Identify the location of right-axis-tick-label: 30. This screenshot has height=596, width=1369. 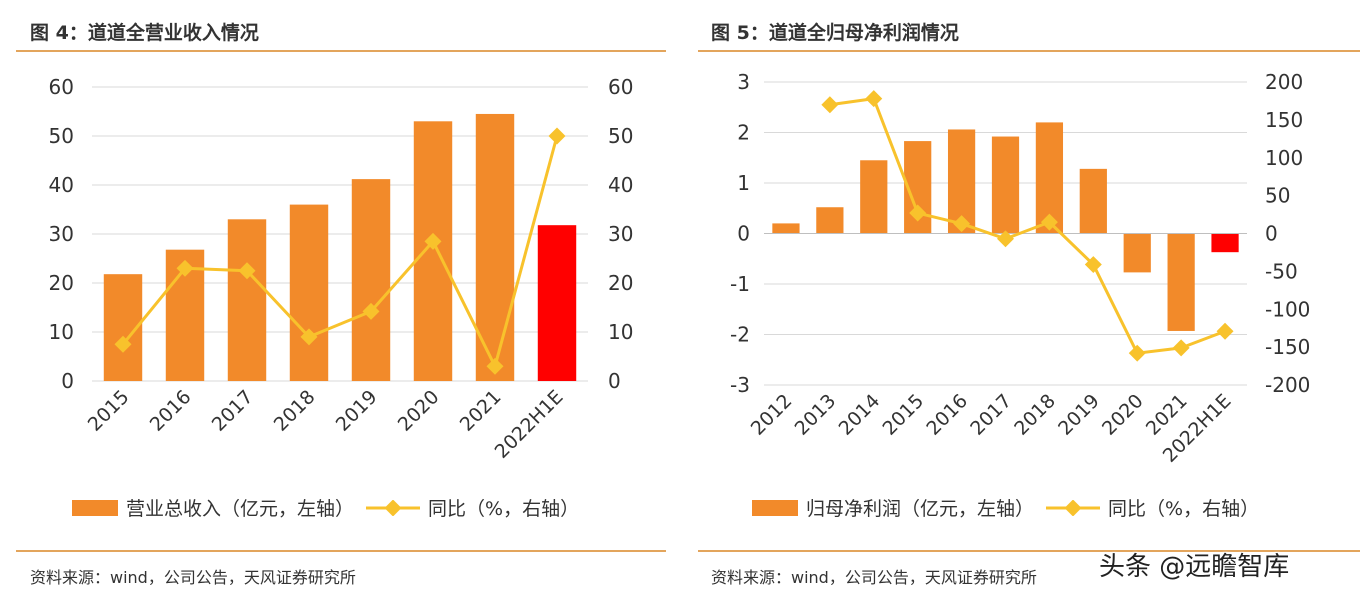
(620, 234).